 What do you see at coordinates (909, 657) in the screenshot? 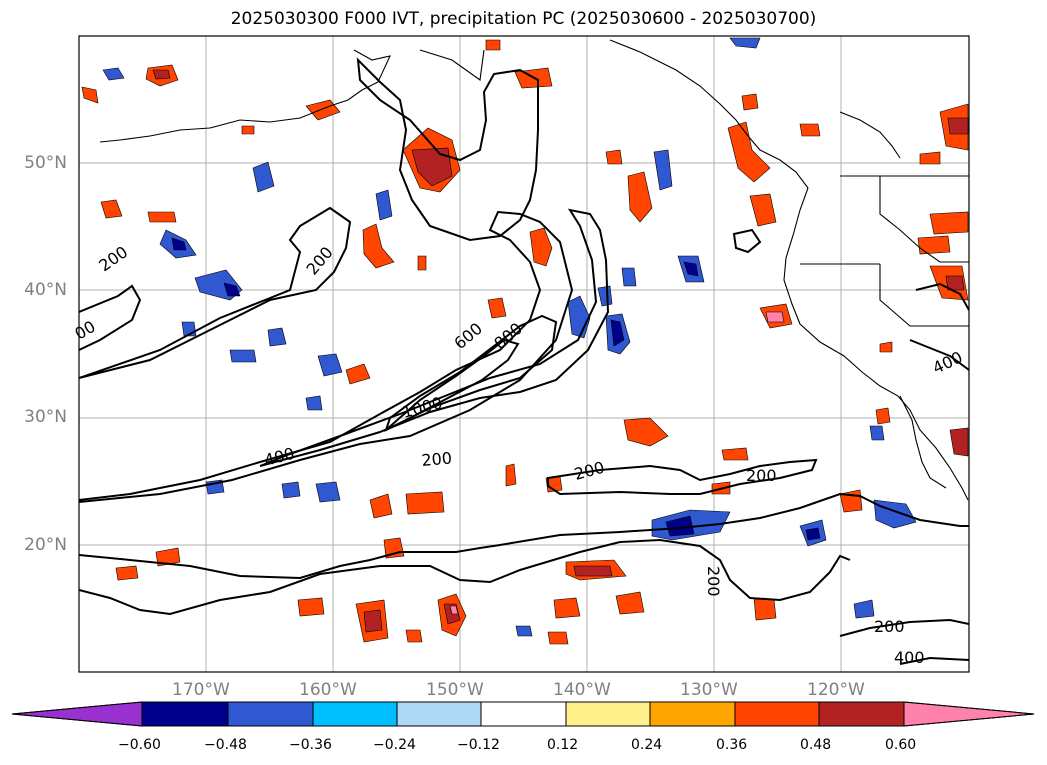
I see `contour-label: 400` at bounding box center [909, 657].